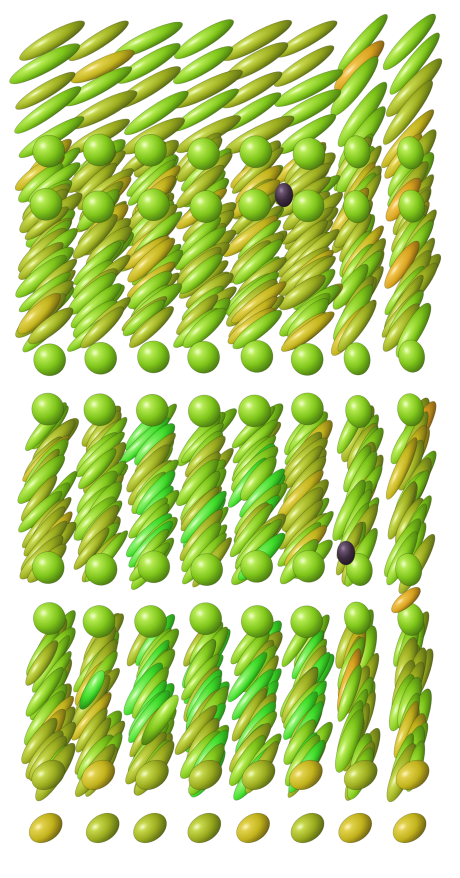 The image size is (460, 878). What do you see at coordinates (346, 553) in the screenshot?
I see `dark-glyph-lower` at bounding box center [346, 553].